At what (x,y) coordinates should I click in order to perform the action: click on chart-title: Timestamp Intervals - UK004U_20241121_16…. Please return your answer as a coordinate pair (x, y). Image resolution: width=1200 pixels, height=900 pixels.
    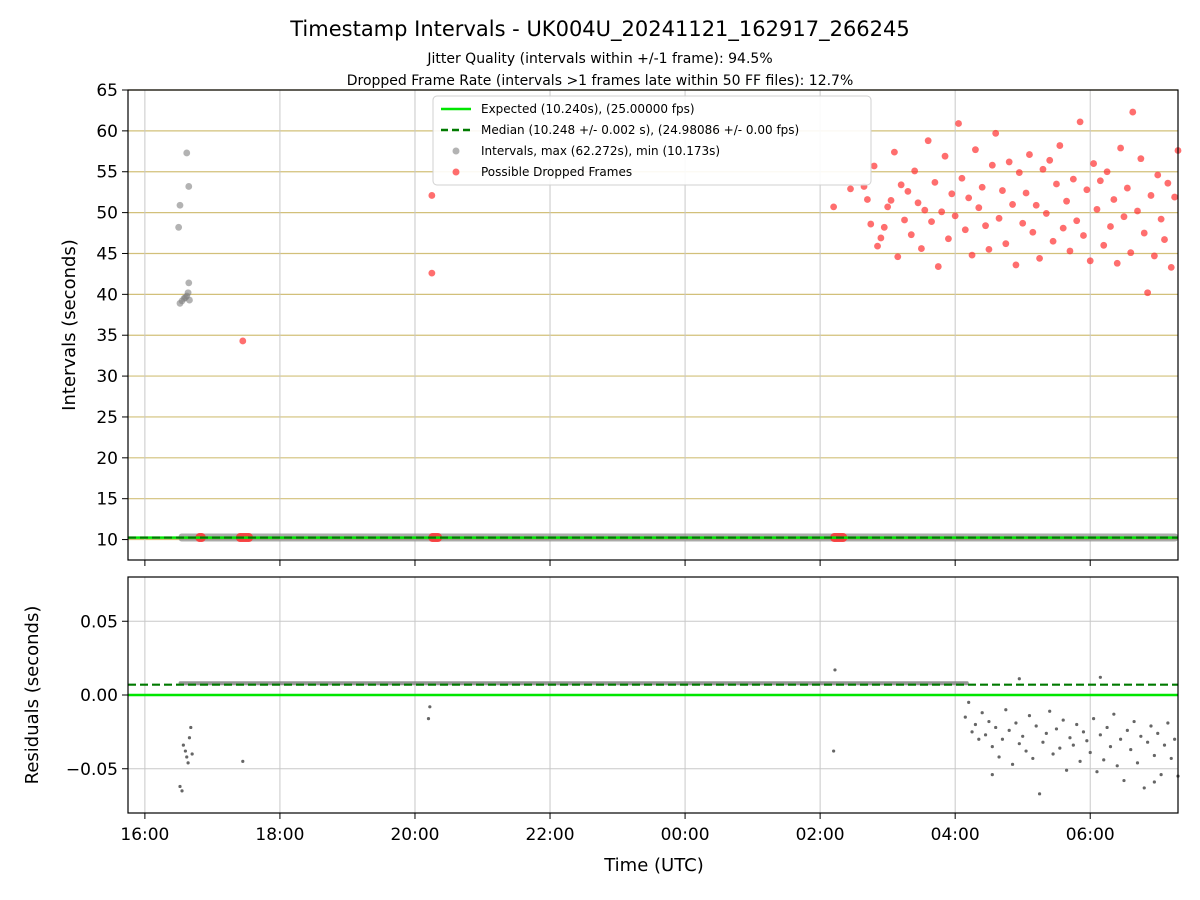
    Looking at the image, I should click on (599, 29).